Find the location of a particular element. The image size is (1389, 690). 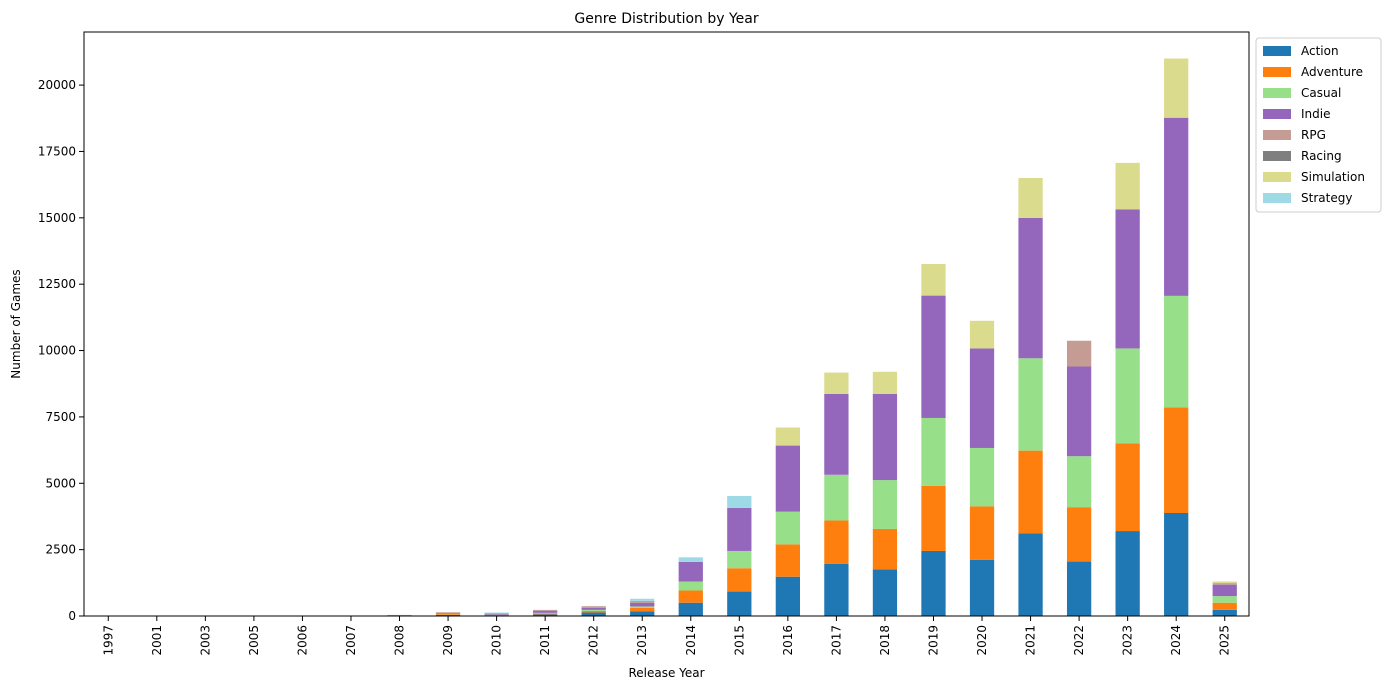

bar-adventure-2015 is located at coordinates (739, 580).